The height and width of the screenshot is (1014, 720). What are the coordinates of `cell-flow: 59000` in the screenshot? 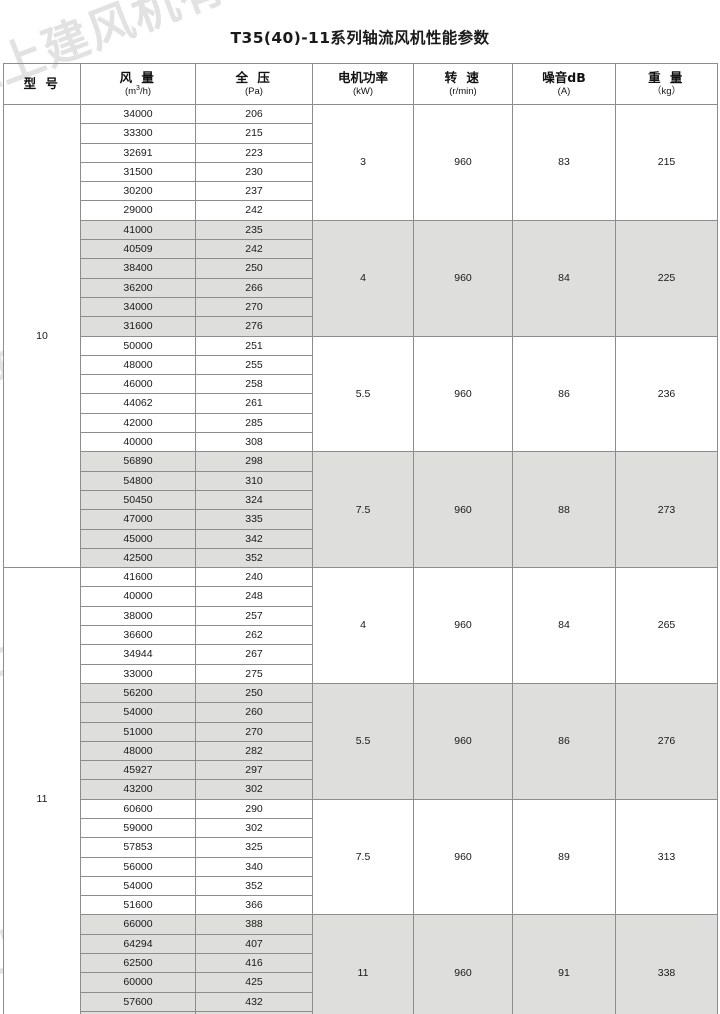 It's located at (138, 828).